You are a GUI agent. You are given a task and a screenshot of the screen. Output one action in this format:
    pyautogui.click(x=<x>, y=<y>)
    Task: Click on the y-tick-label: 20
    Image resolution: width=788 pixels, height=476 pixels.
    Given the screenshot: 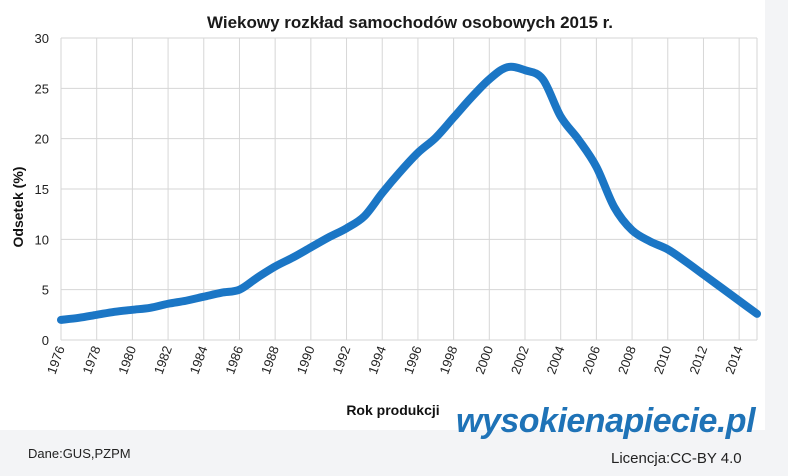 What is the action you would take?
    pyautogui.click(x=42, y=139)
    